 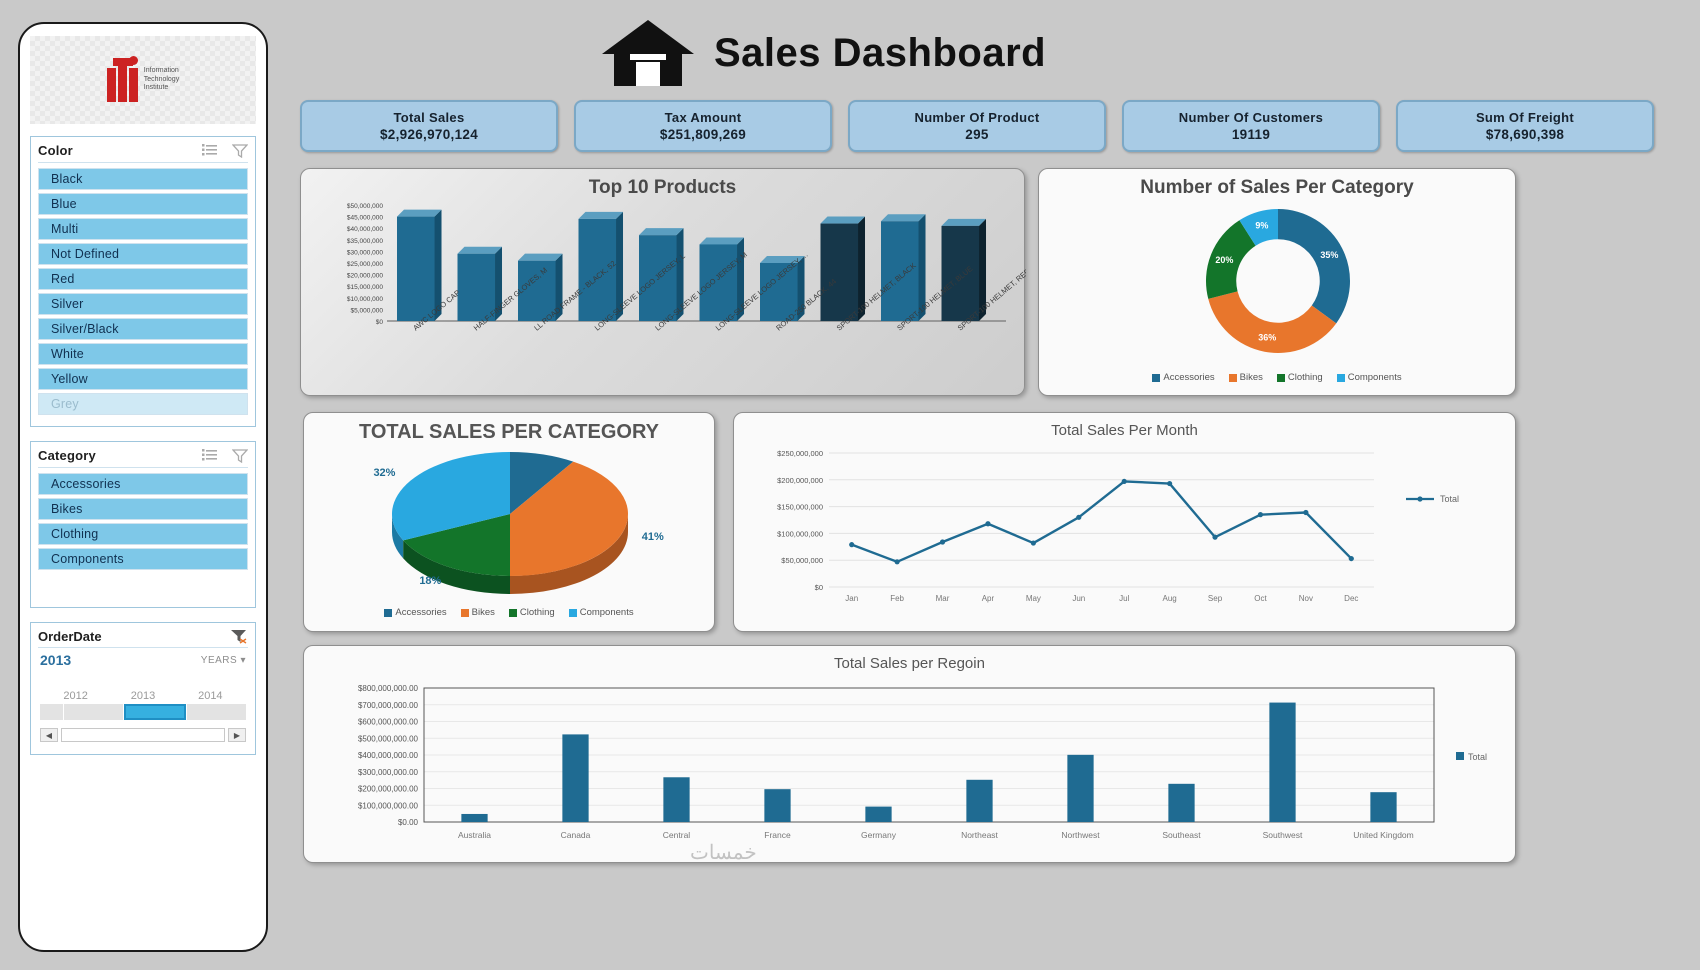 I want to click on slicer-item: Yellow, so click(x=143, y=379).